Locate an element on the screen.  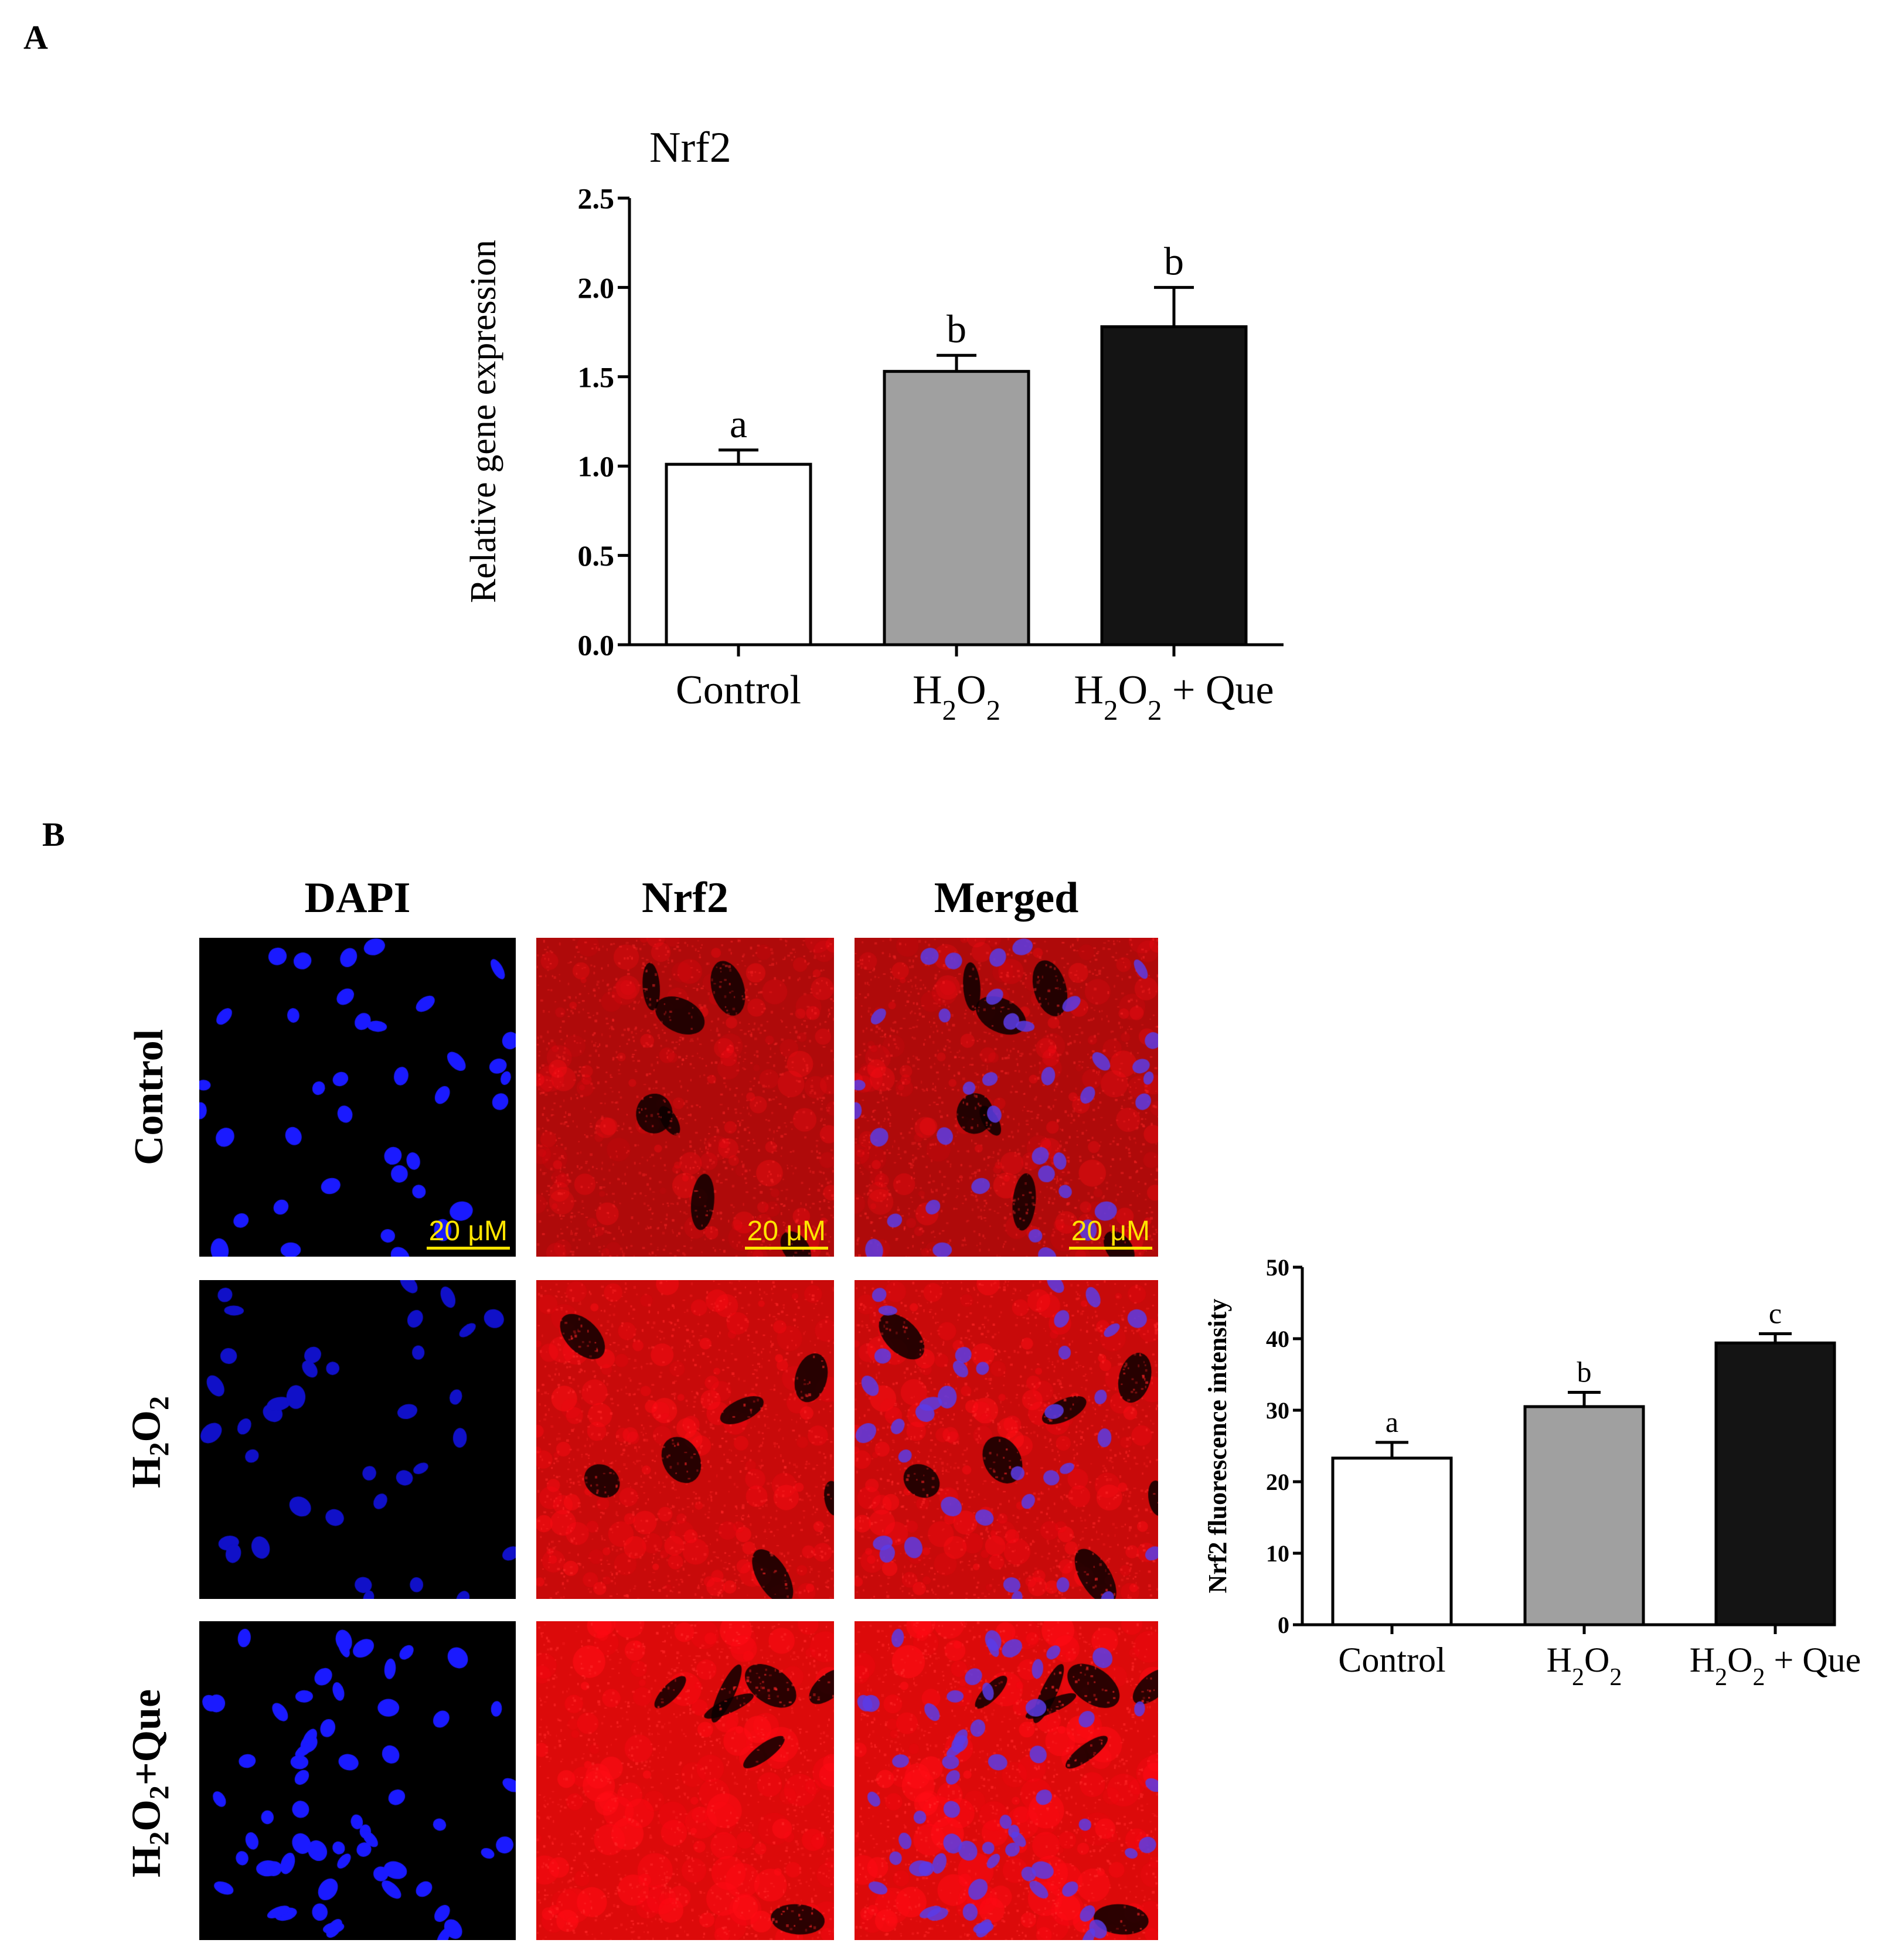
y-tick-label: 1.5 is located at coordinates (596, 376).